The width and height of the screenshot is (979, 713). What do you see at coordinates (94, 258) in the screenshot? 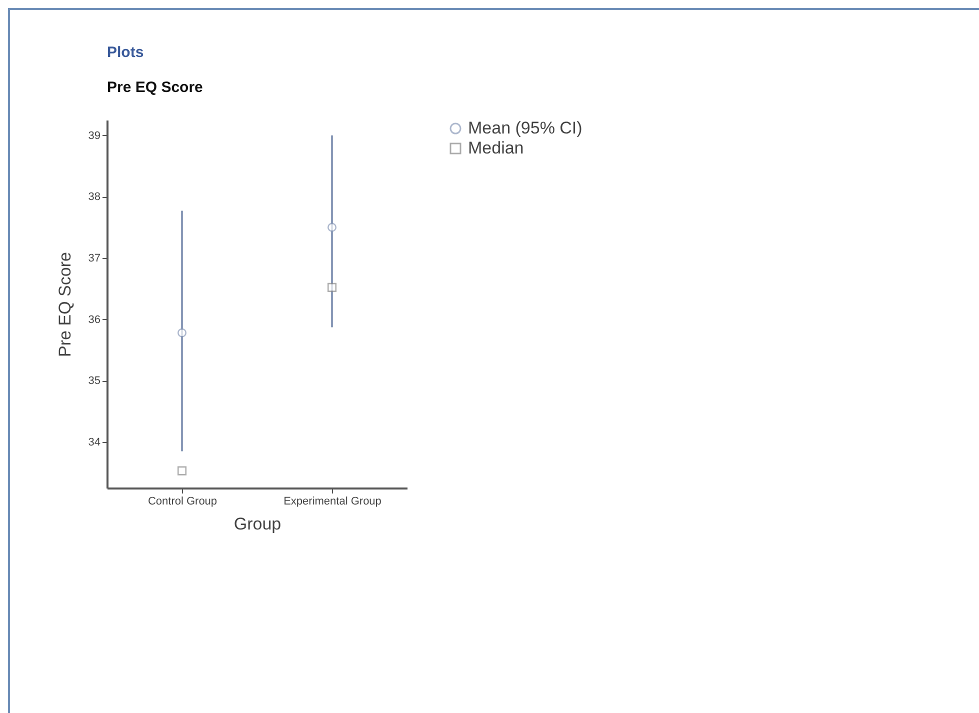
I see `y-tick-label: 37` at bounding box center [94, 258].